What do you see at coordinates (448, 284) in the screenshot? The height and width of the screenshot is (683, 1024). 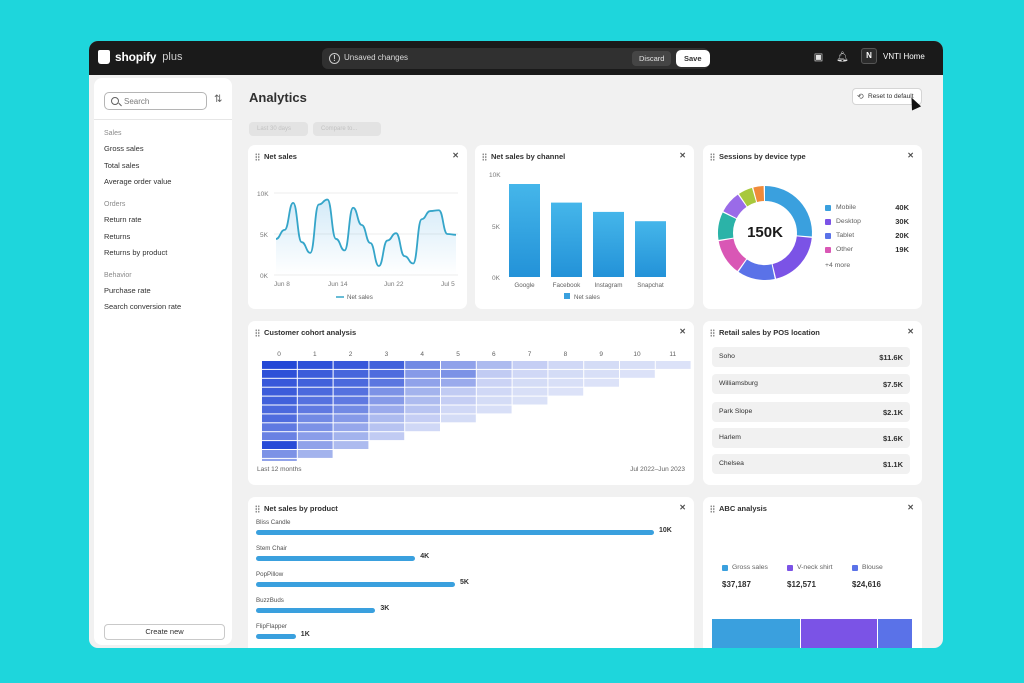 I see `x-tick-label: Jul 5` at bounding box center [448, 284].